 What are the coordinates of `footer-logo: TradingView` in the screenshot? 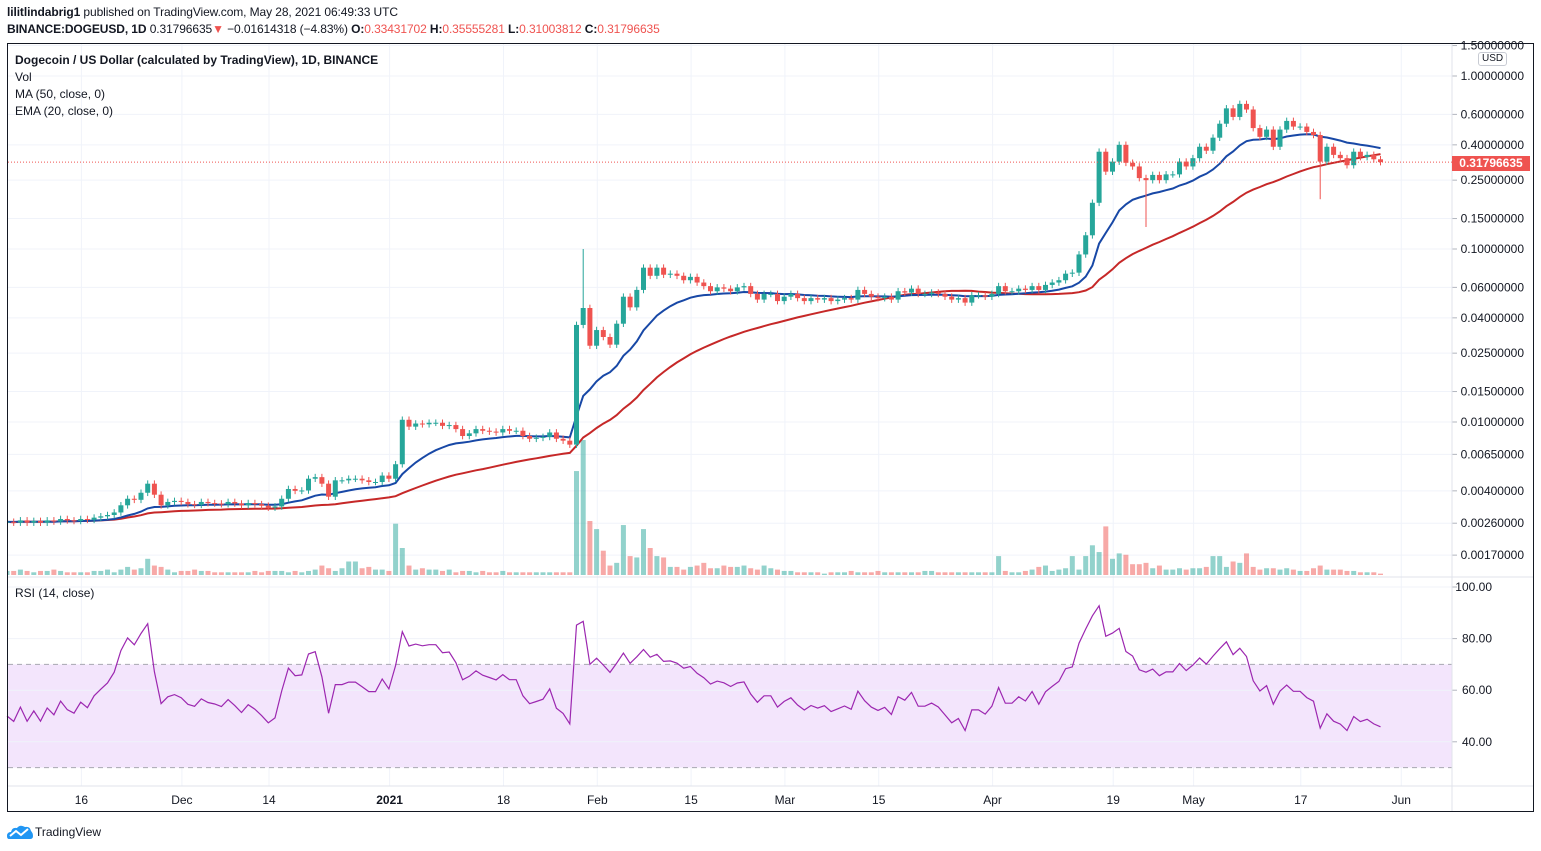 It's located at (54, 832).